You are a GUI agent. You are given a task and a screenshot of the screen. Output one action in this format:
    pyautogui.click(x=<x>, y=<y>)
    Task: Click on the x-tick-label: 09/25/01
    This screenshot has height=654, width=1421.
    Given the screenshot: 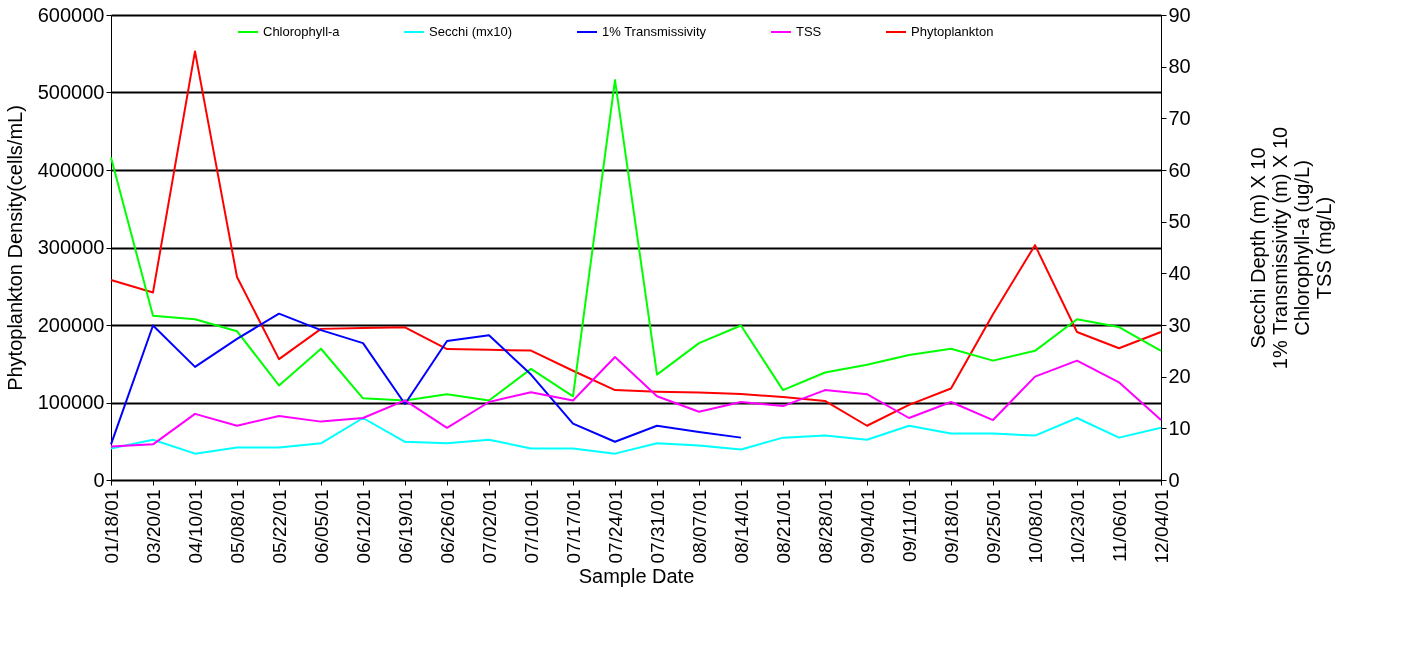 What is the action you would take?
    pyautogui.click(x=993, y=526)
    